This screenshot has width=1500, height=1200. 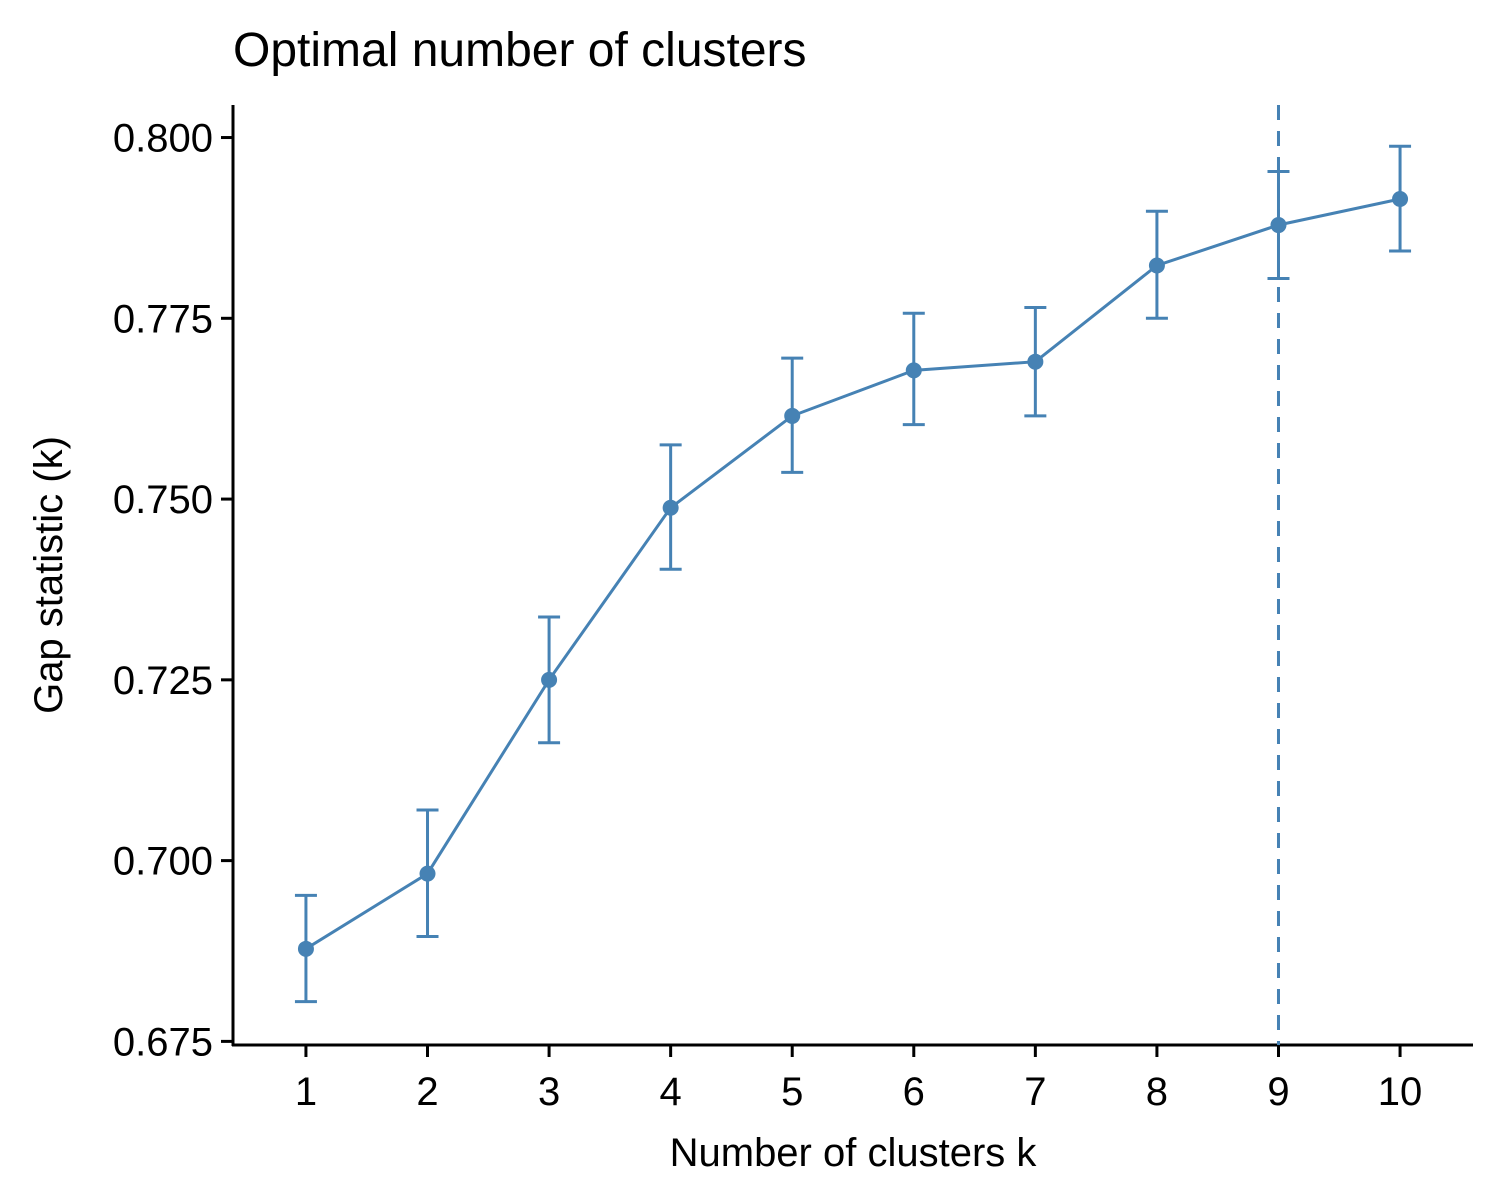 What do you see at coordinates (163, 681) in the screenshot?
I see `y-tick-label: 0.725` at bounding box center [163, 681].